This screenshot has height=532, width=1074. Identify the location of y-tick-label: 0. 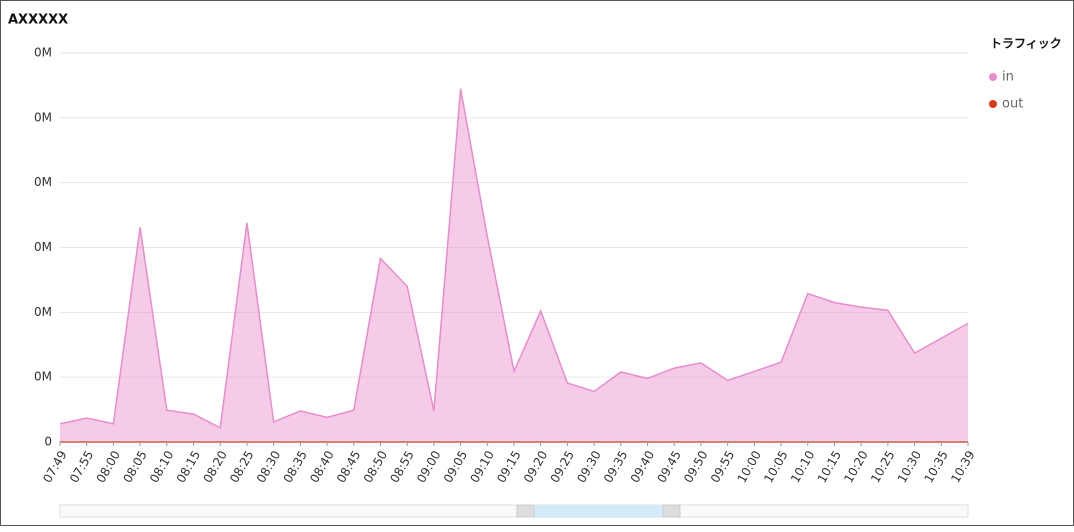
(48, 442).